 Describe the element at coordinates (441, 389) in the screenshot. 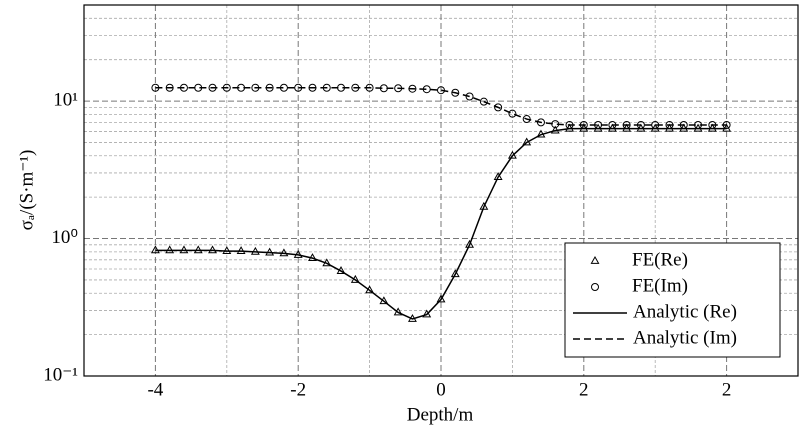

I see `x-tick-label: 0` at that location.